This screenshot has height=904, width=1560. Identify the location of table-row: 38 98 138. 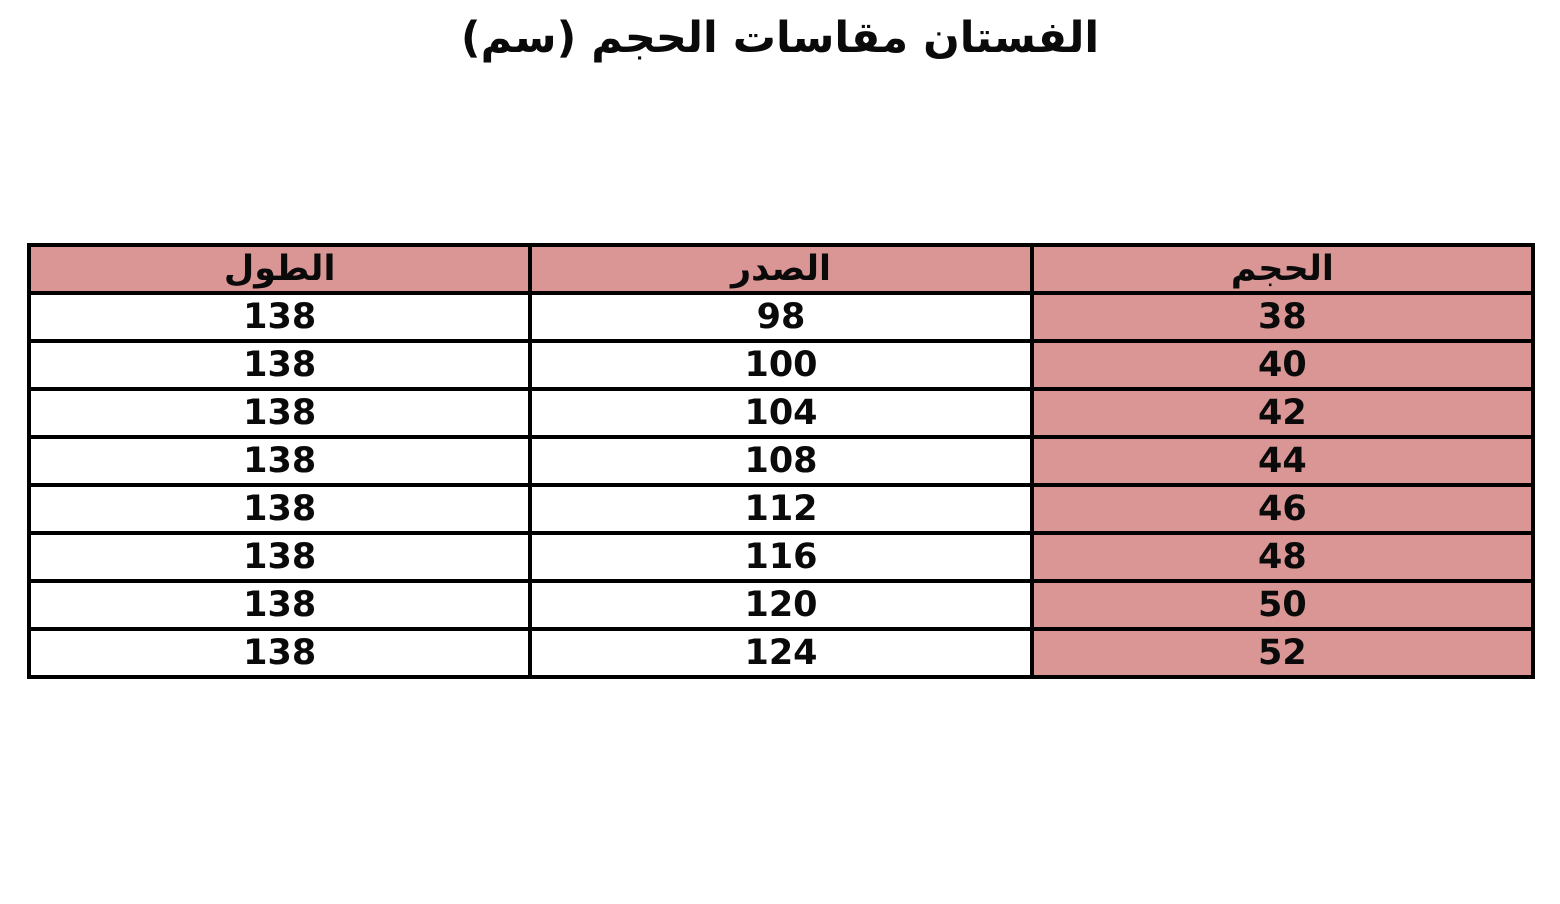
(781, 317).